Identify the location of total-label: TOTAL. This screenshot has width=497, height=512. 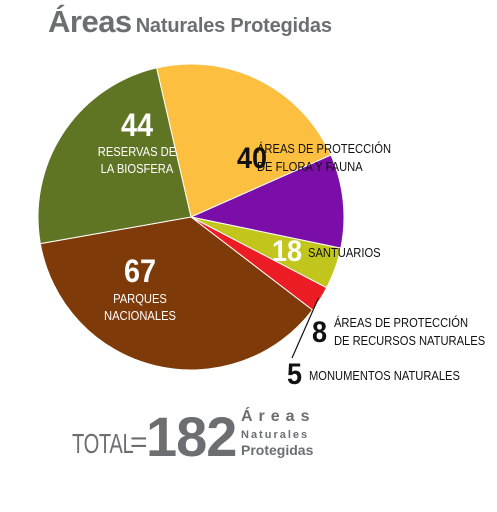
(103, 443).